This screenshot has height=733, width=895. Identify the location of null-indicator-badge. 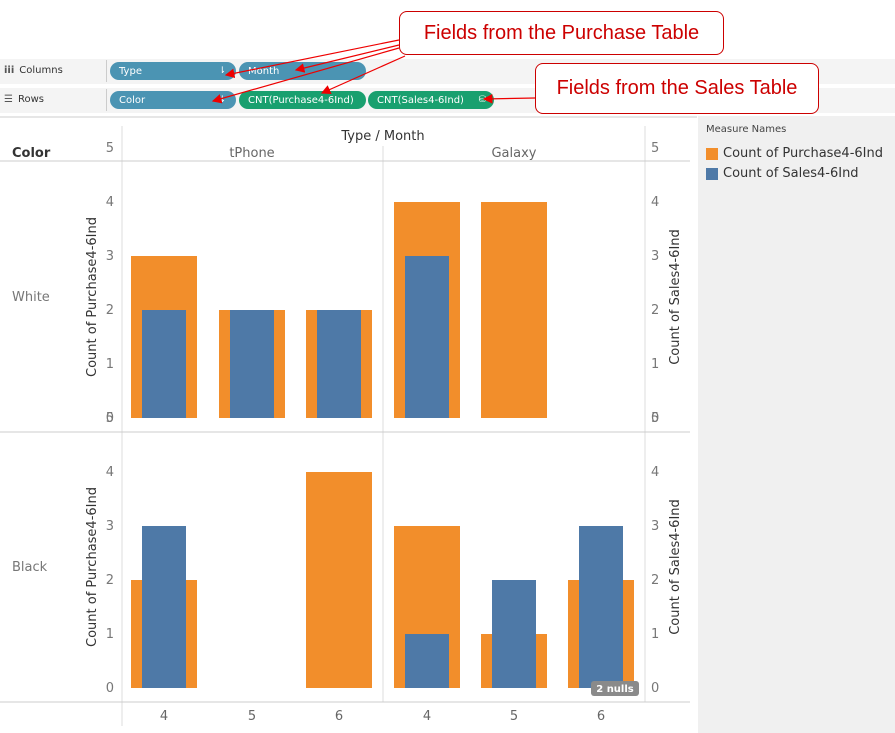
(615, 688).